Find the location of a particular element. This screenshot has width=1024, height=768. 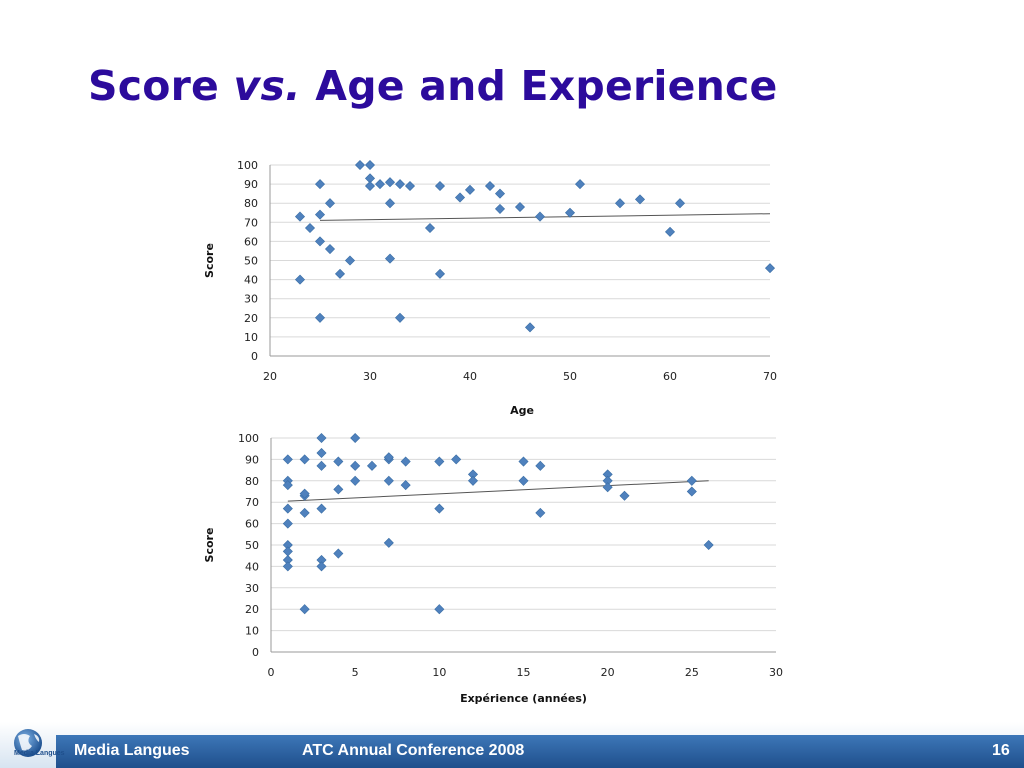

age-chart-x-tick-label: 20 is located at coordinates (270, 376).